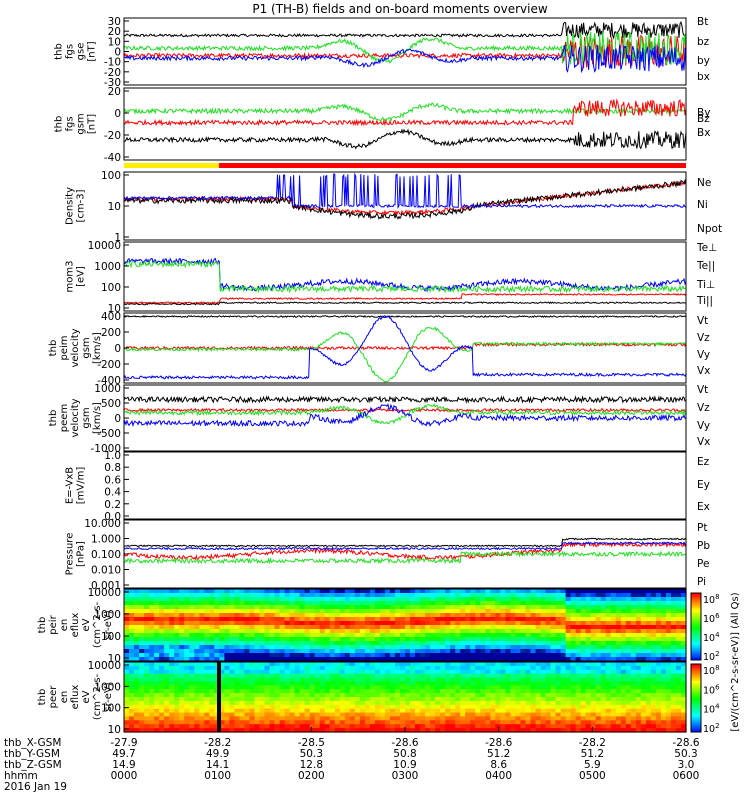 This screenshot has width=750, height=800. What do you see at coordinates (109, 365) in the screenshot?
I see `y-tick-label: -200` at bounding box center [109, 365].